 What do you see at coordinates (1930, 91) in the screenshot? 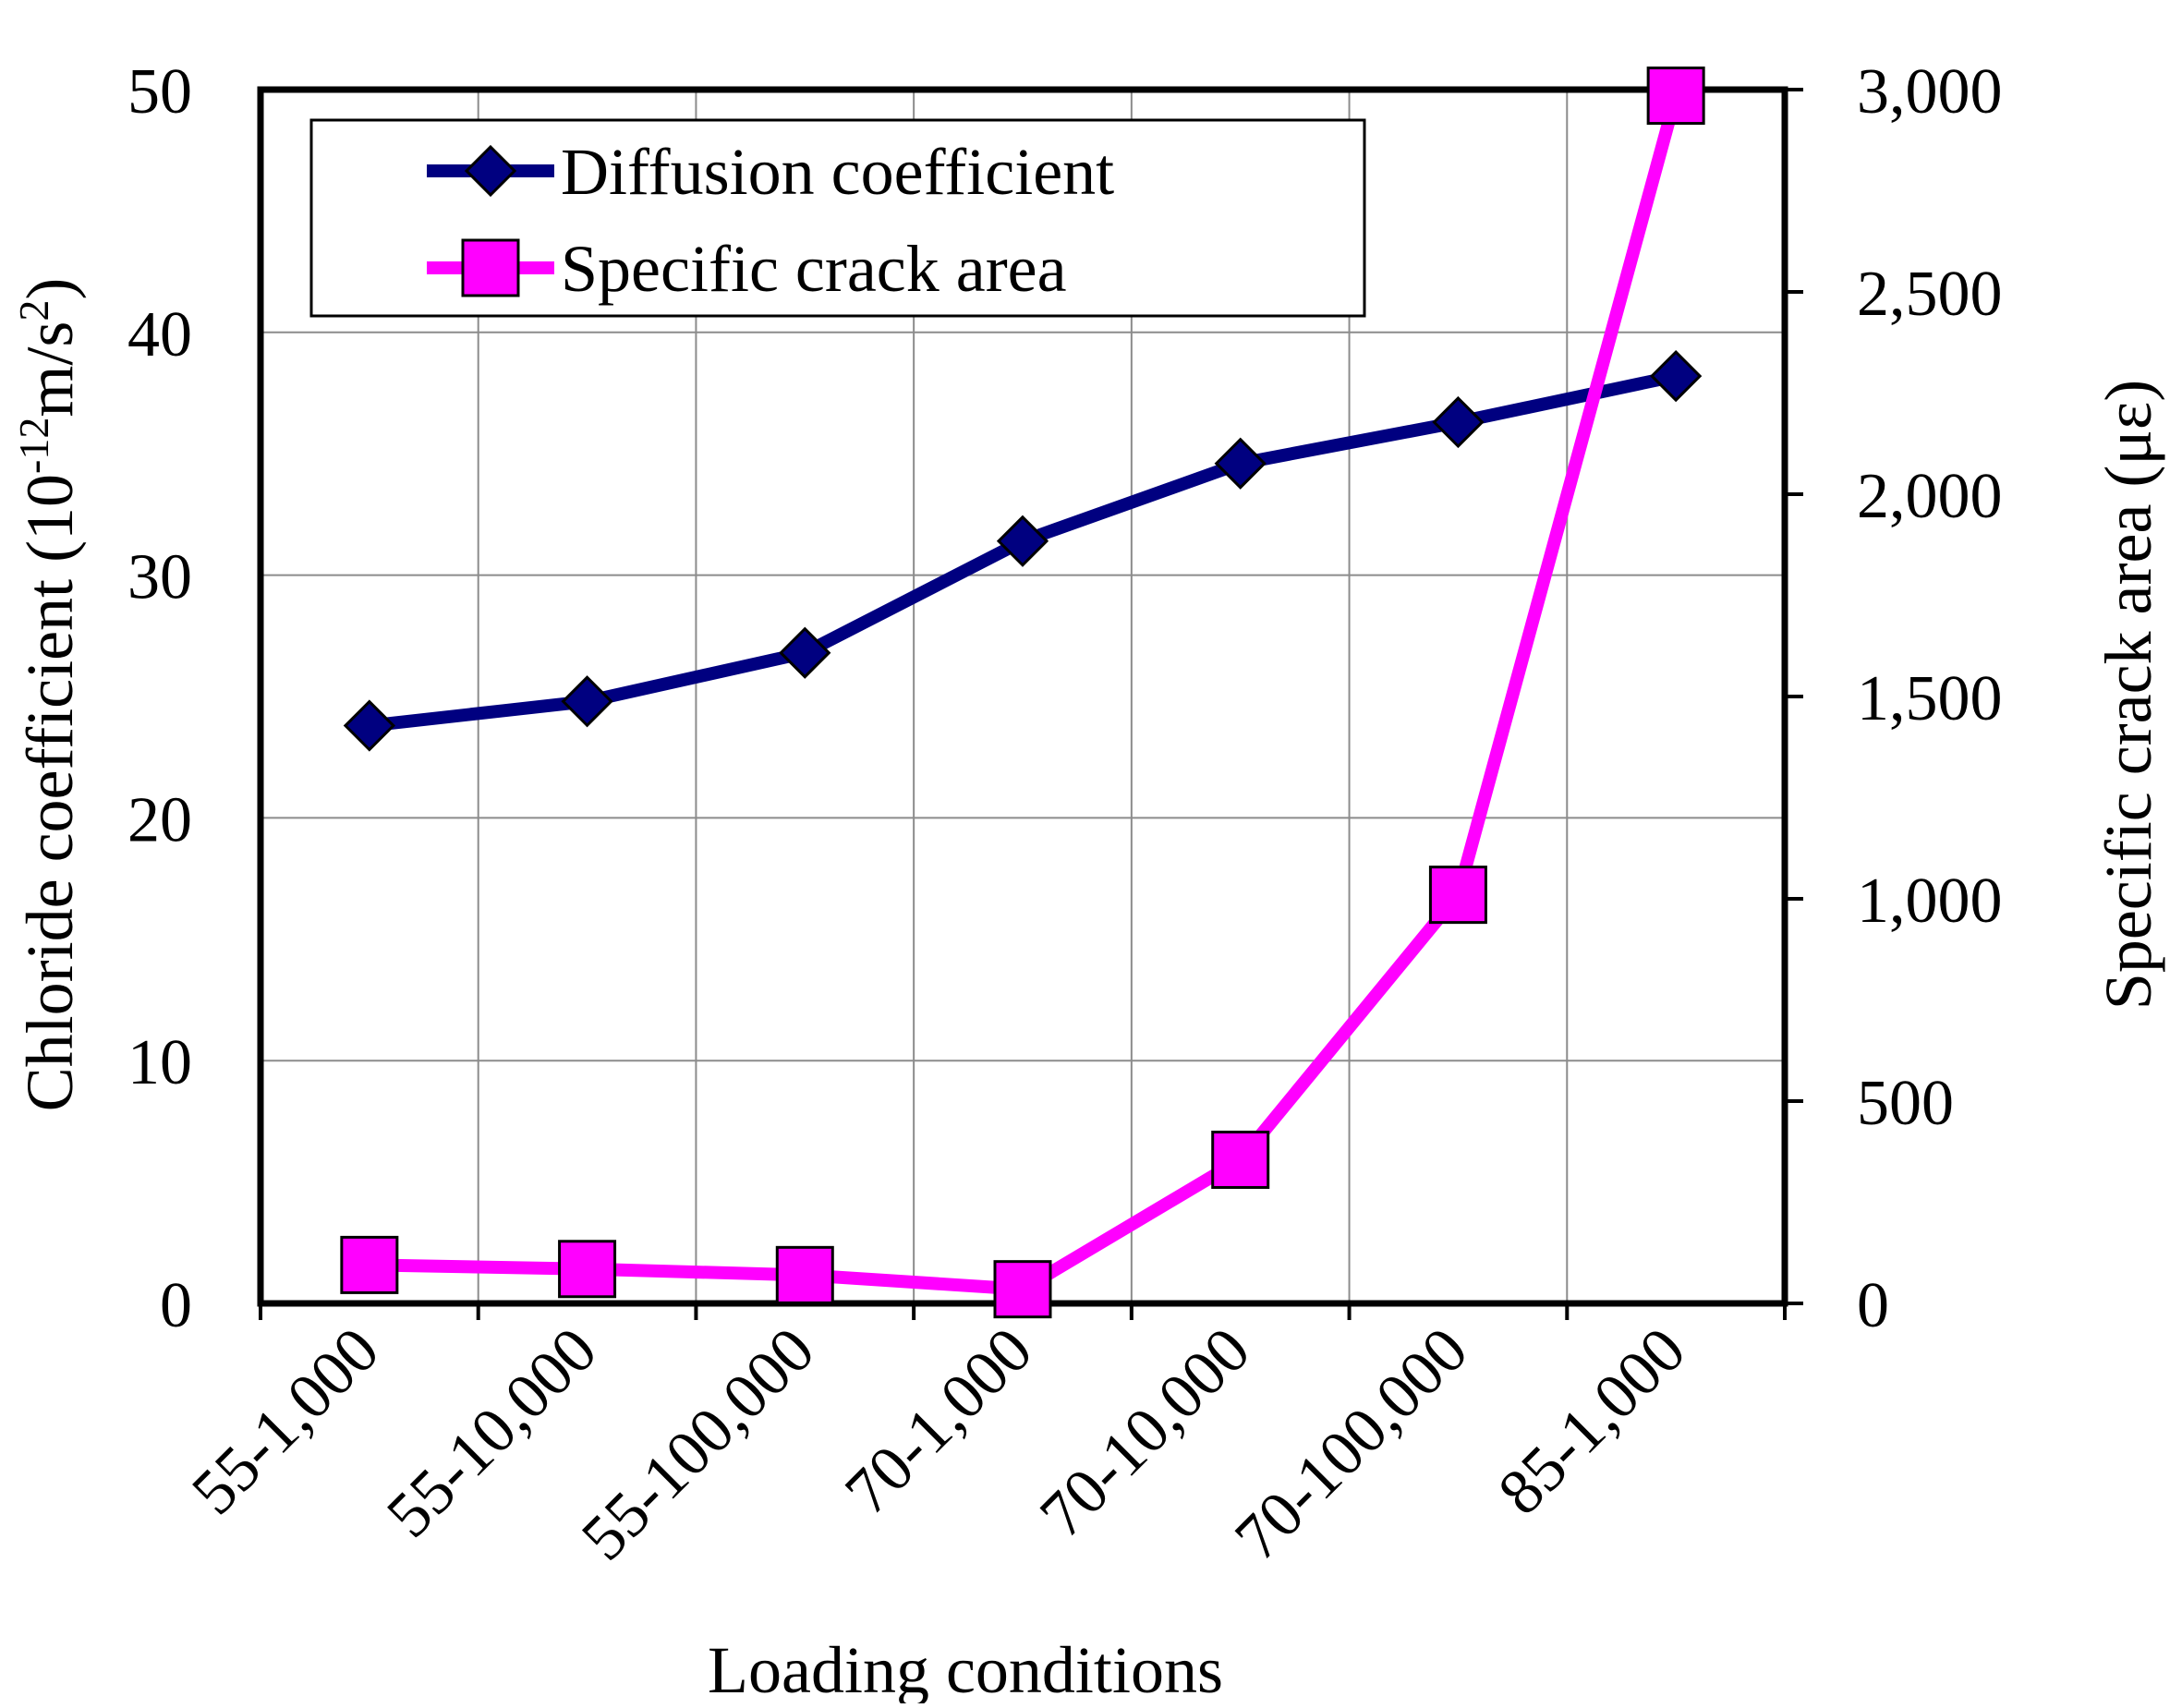
I see `y-right-tick-label: 3,000` at bounding box center [1930, 91].